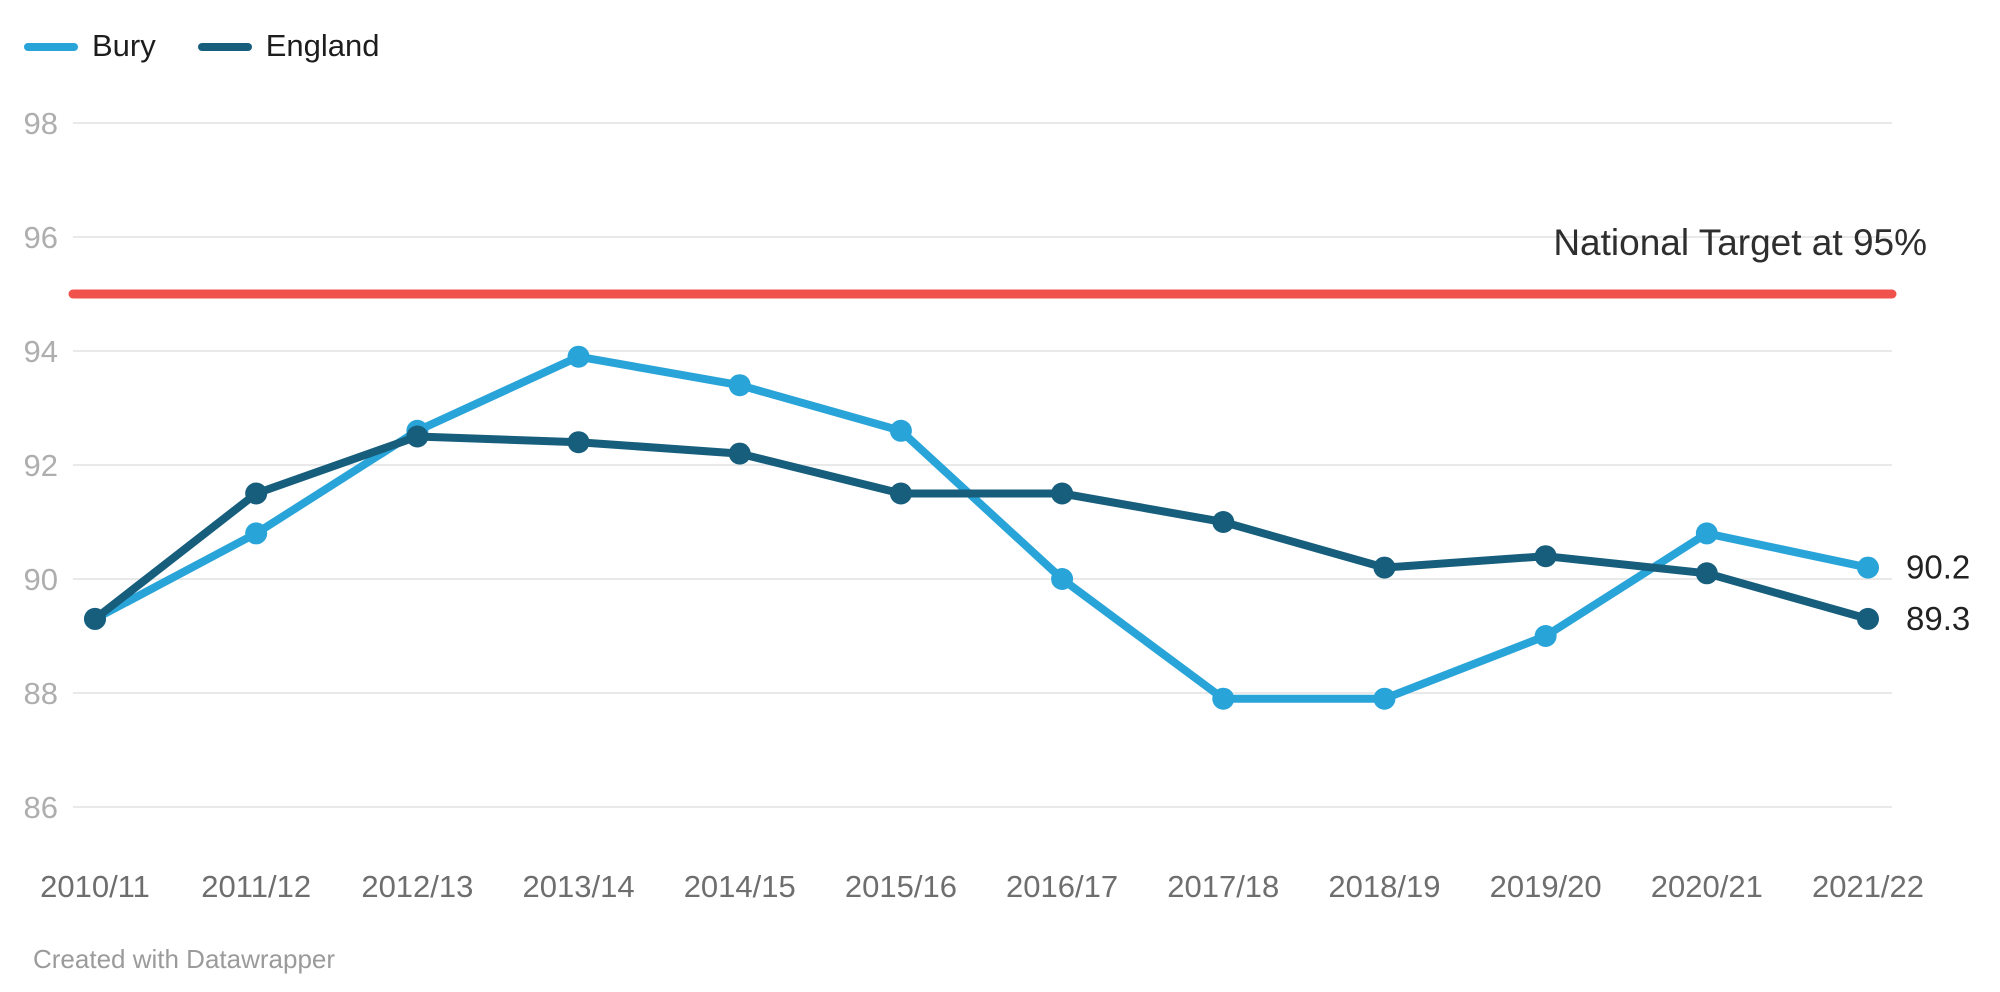 Image resolution: width=2000 pixels, height=992 pixels. Describe the element at coordinates (579, 886) in the screenshot. I see `x-axis-label-2013-14: 2013/14` at that location.